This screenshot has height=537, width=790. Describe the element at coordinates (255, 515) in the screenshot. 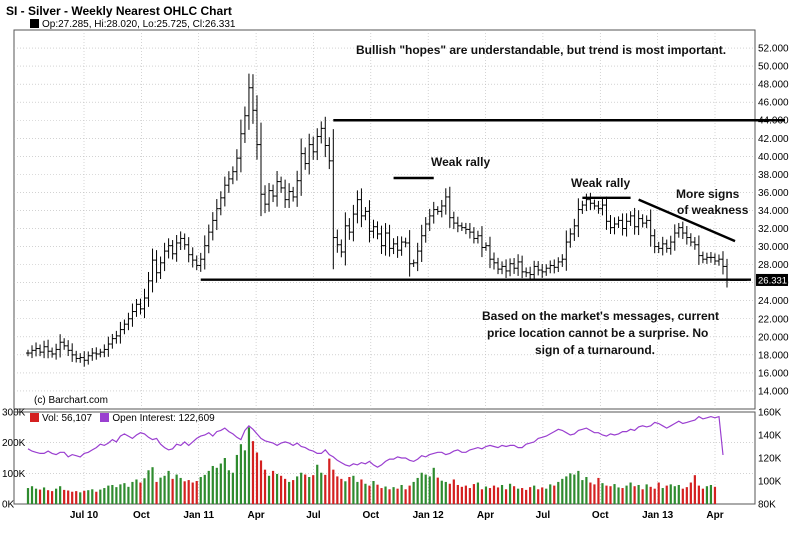

I see `time-tick-label: Apr` at that location.